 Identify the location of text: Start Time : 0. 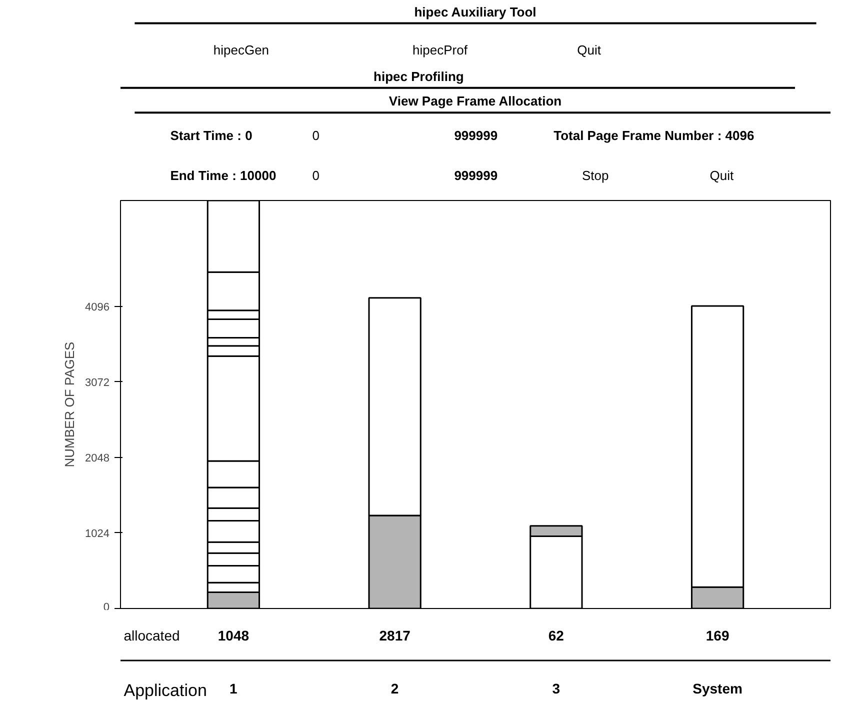
(211, 135).